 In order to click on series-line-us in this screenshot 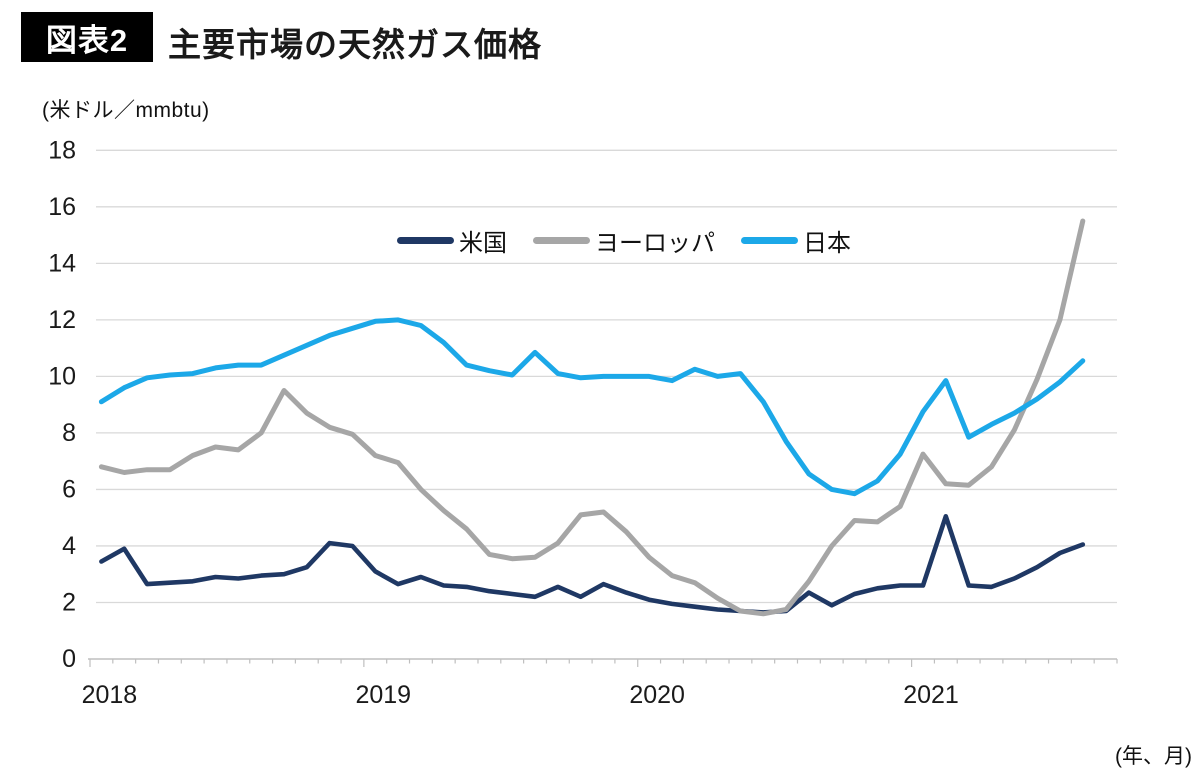, I will do `click(592, 564)`.